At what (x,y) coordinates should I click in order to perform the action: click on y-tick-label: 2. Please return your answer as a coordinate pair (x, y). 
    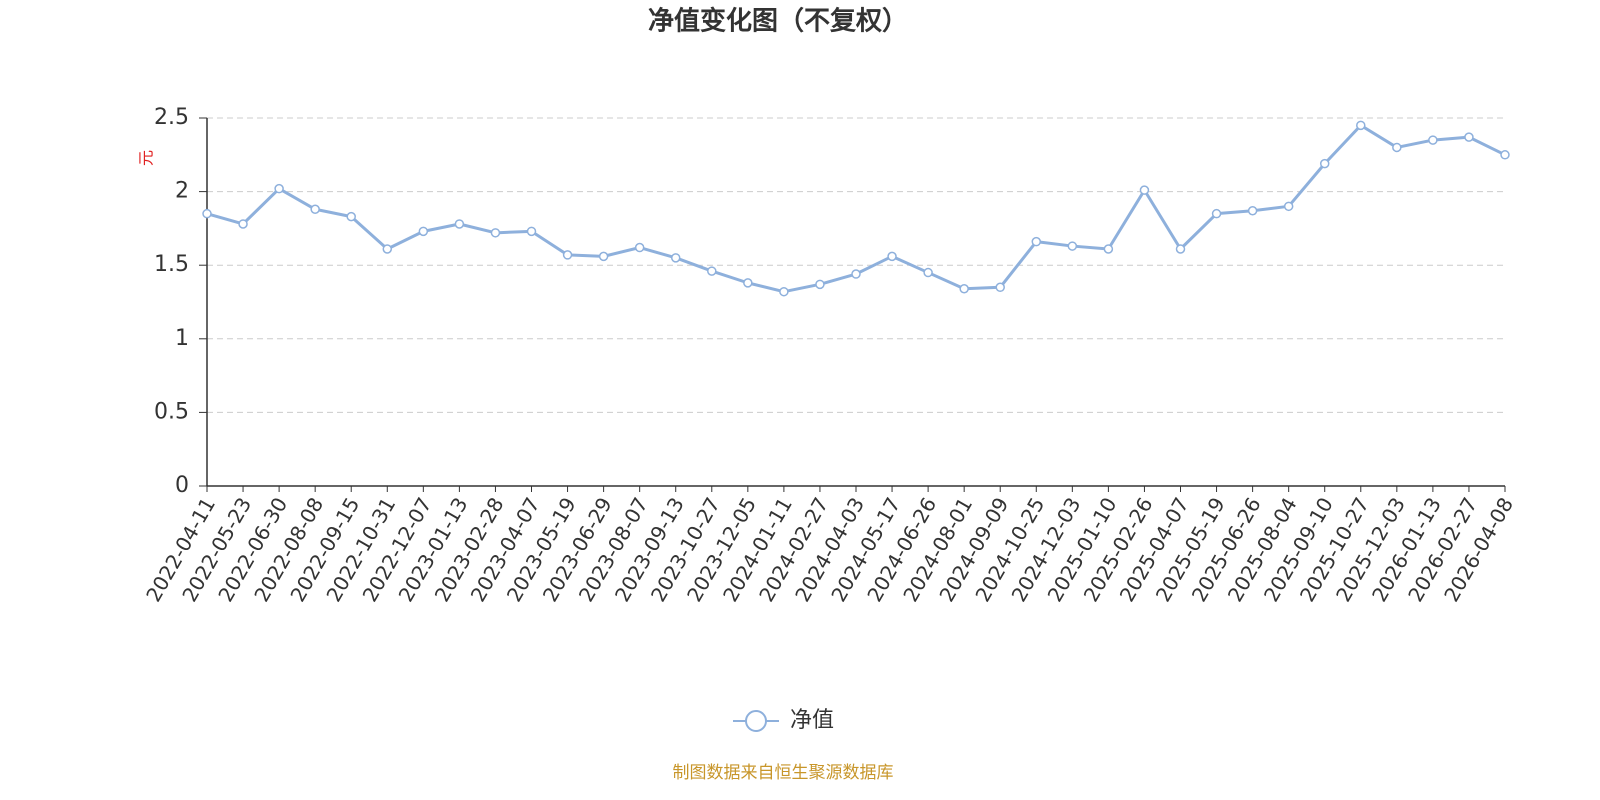
    Looking at the image, I should click on (182, 191).